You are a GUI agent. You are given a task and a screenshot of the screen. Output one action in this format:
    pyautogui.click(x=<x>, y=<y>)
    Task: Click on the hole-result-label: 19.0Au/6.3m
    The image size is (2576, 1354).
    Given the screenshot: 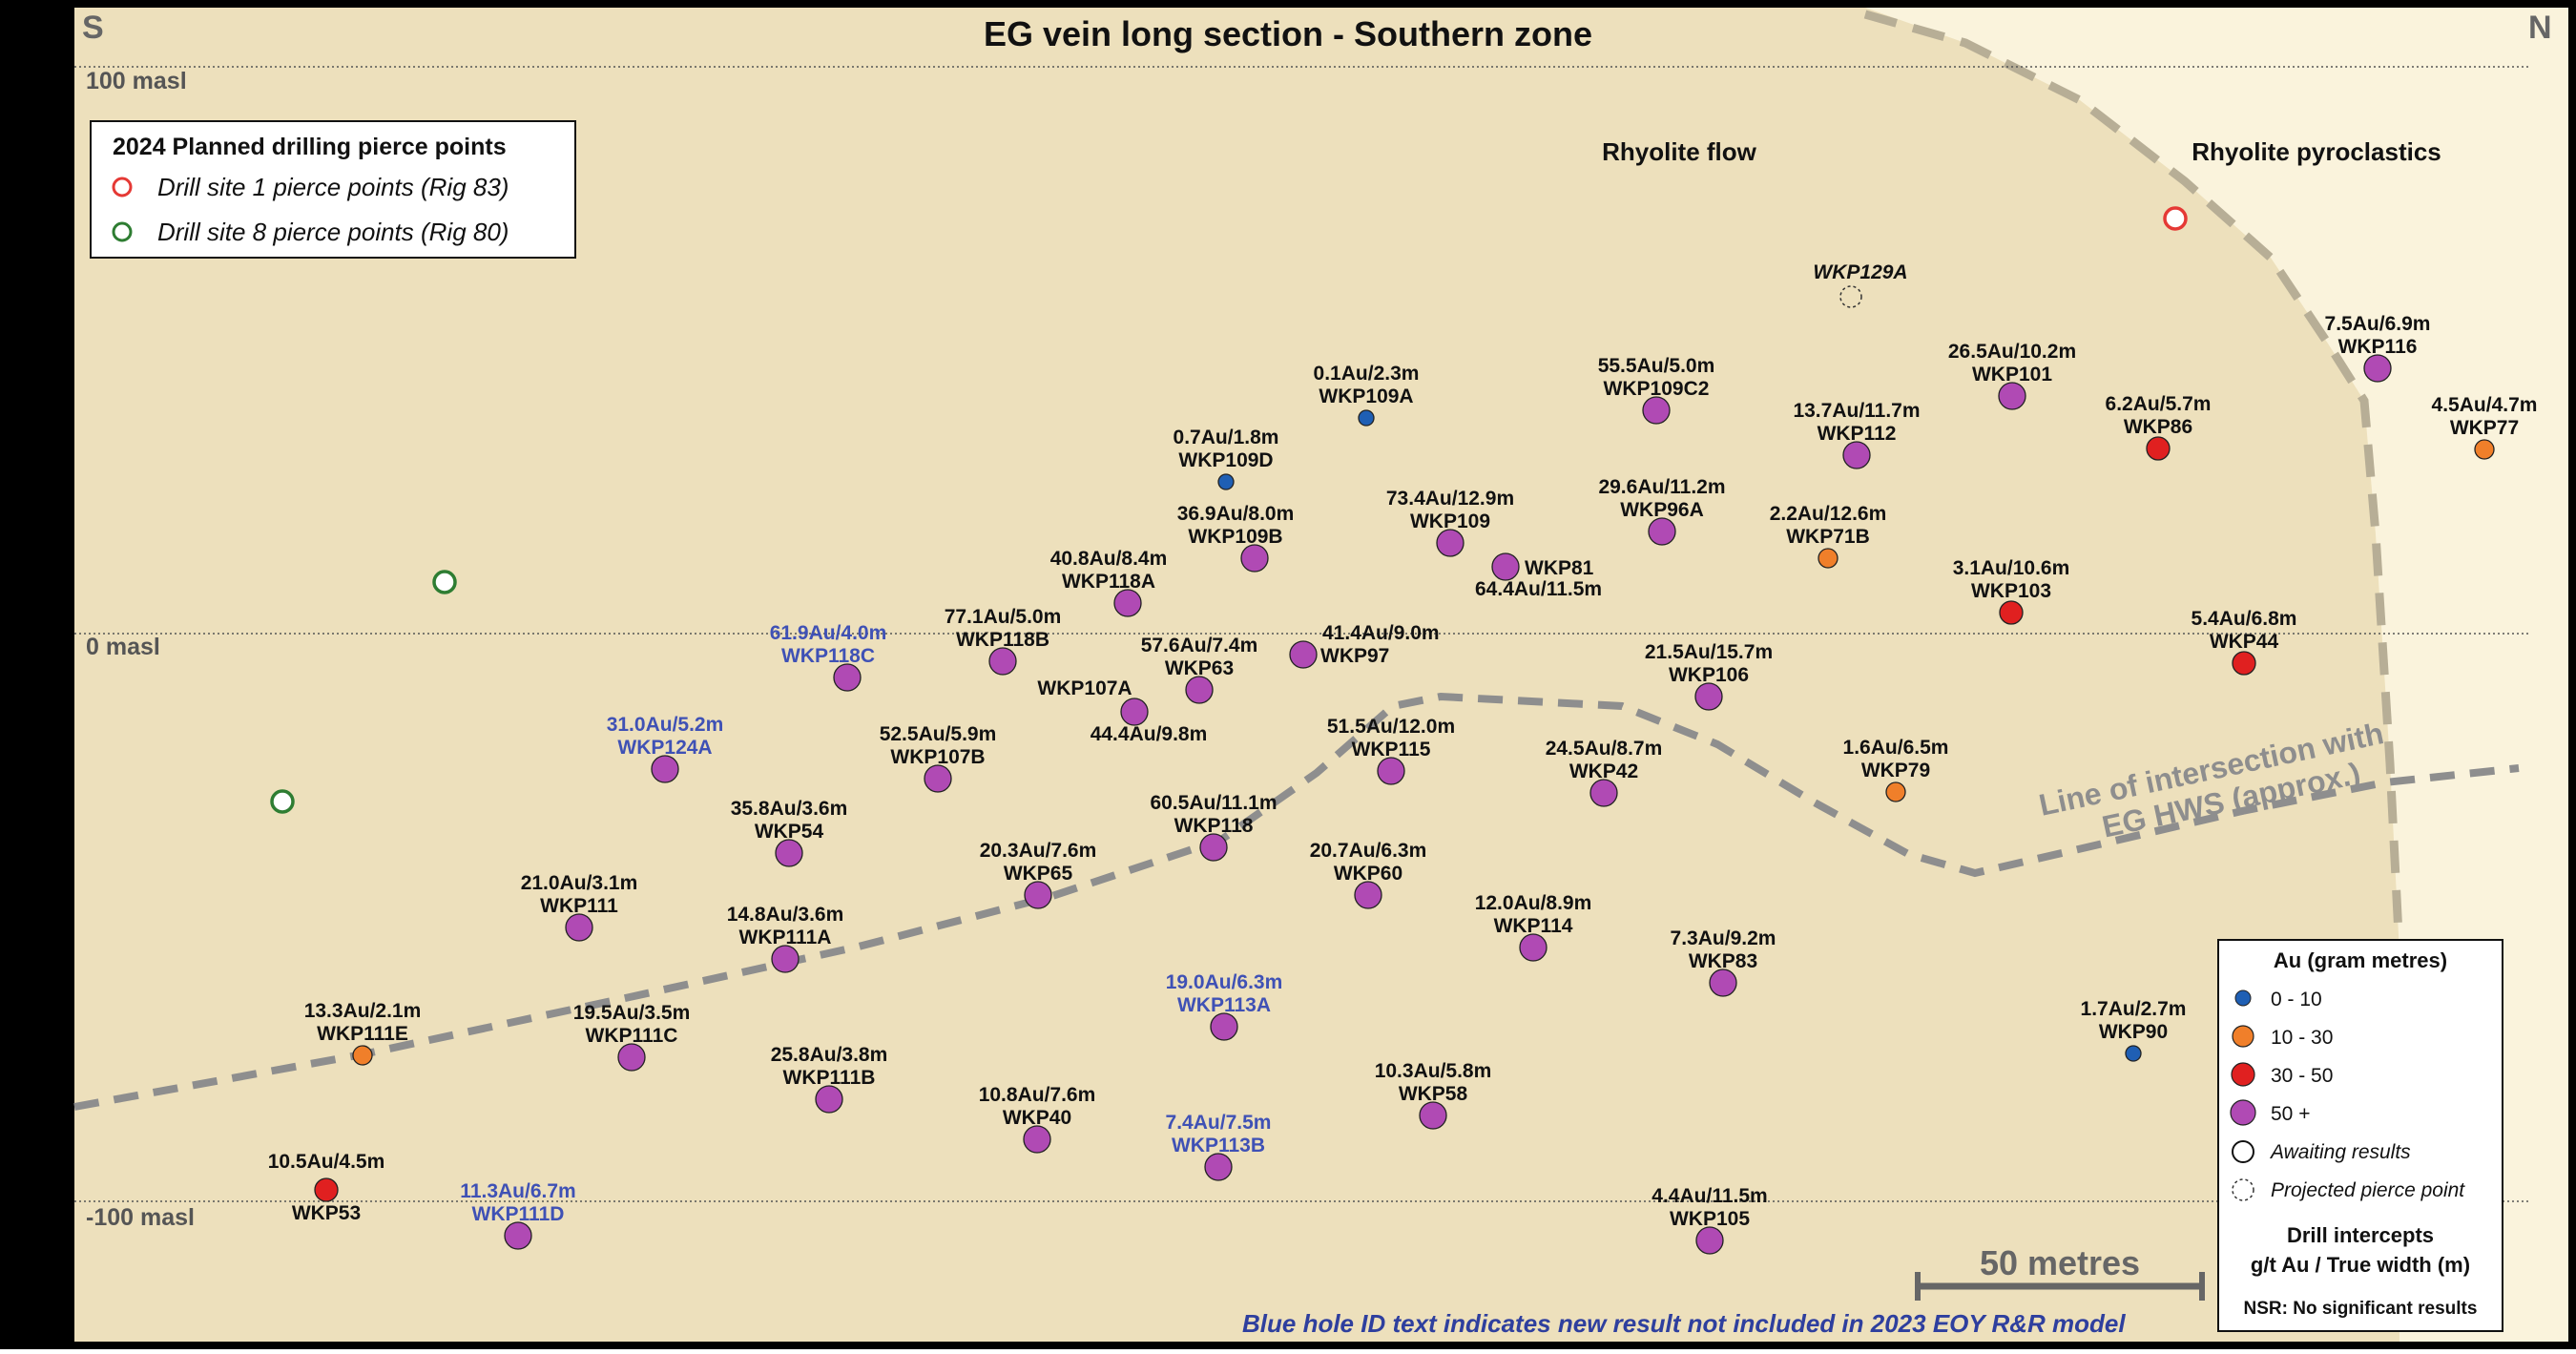 What is the action you would take?
    pyautogui.click(x=1224, y=982)
    